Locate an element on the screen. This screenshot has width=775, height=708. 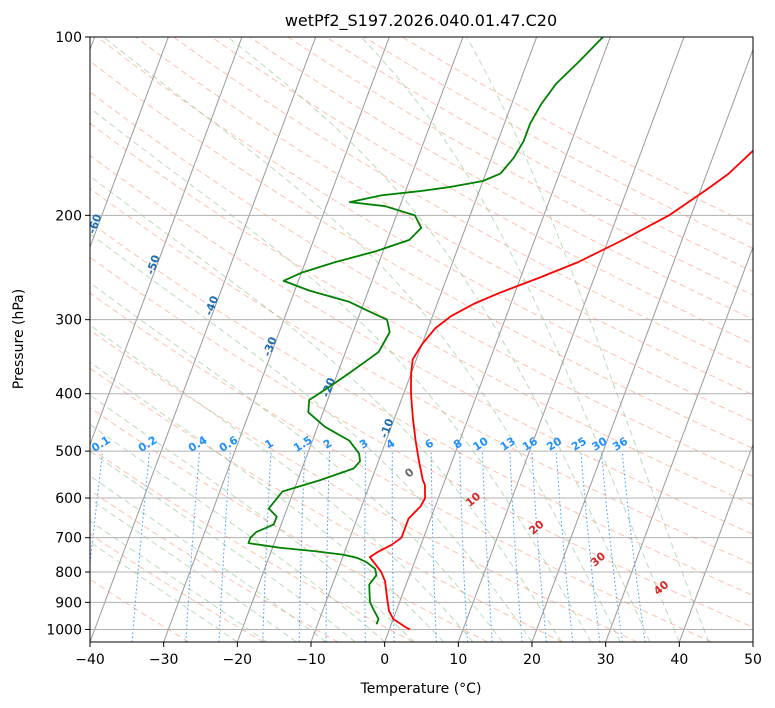
y-tick-label: 100 is located at coordinates (68, 38).